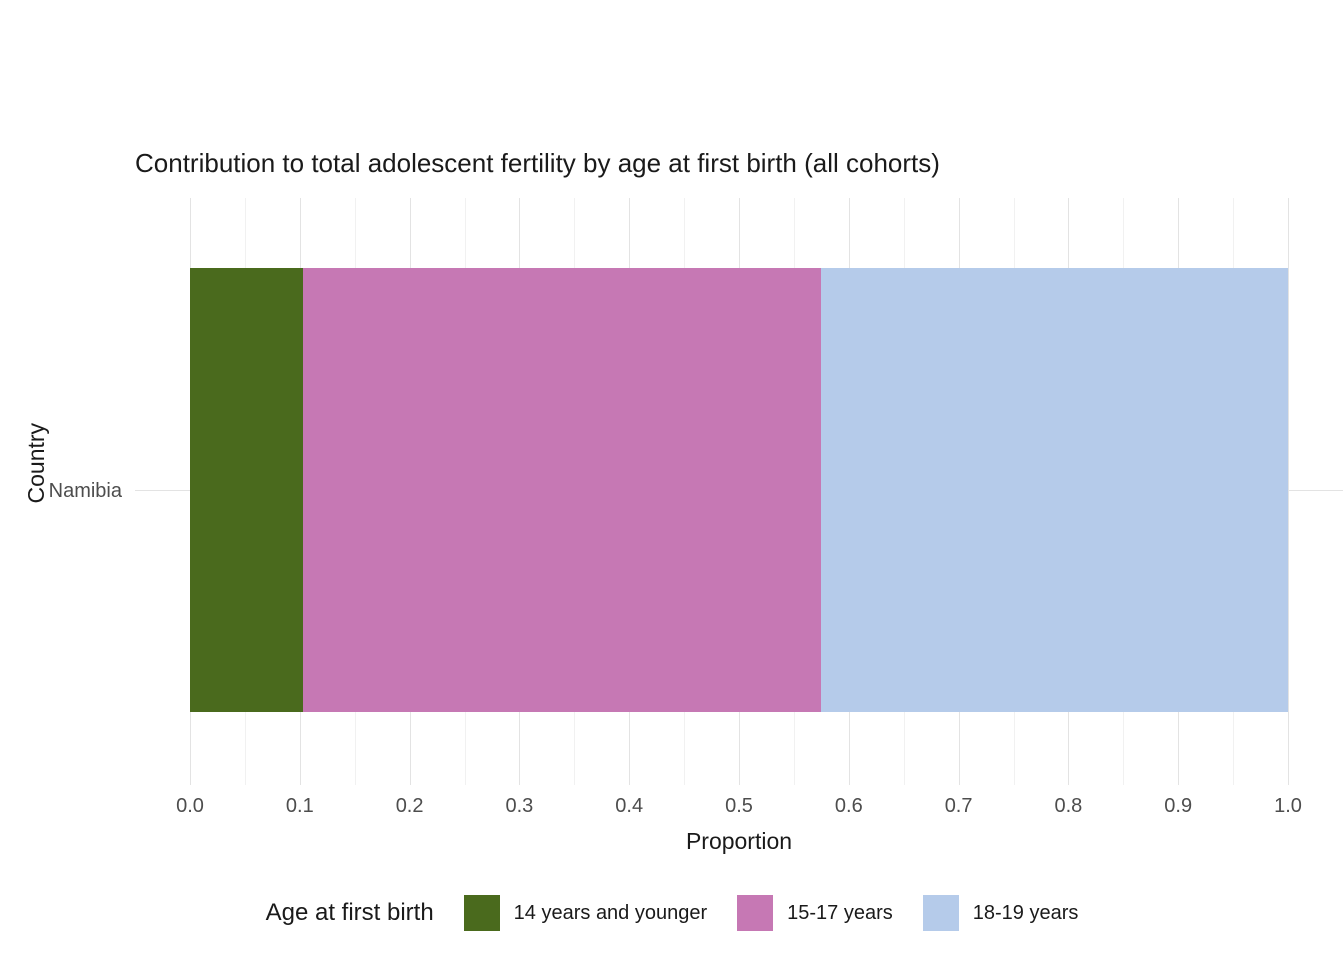  What do you see at coordinates (299, 806) in the screenshot?
I see `x-tick-label: 0.1` at bounding box center [299, 806].